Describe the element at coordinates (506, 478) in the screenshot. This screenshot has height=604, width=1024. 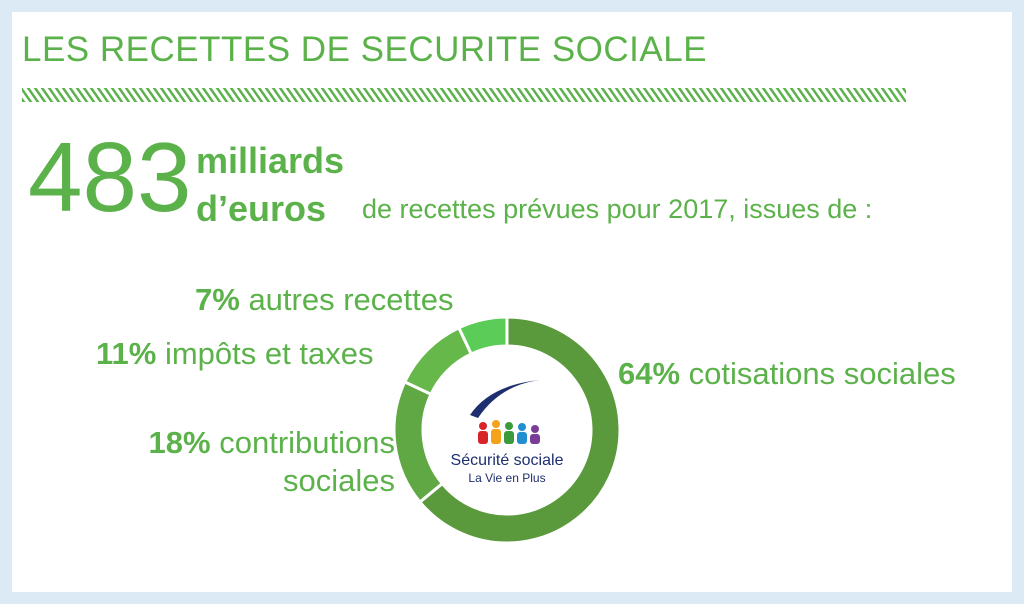
I see `logo-tagline: La Vie en Plus` at that location.